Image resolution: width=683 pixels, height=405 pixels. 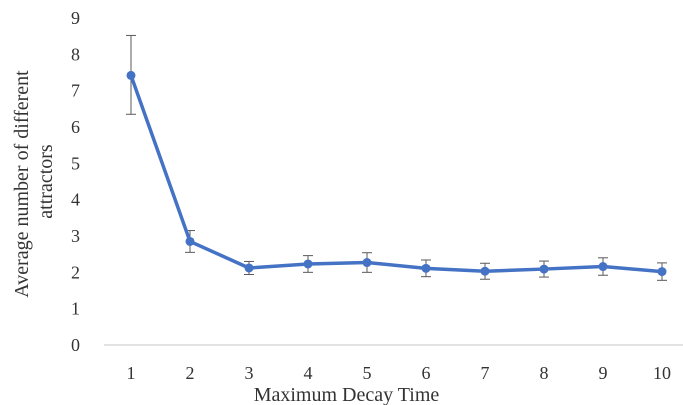 I want to click on y-axis-title: Average number of different attractors, so click(x=34, y=181).